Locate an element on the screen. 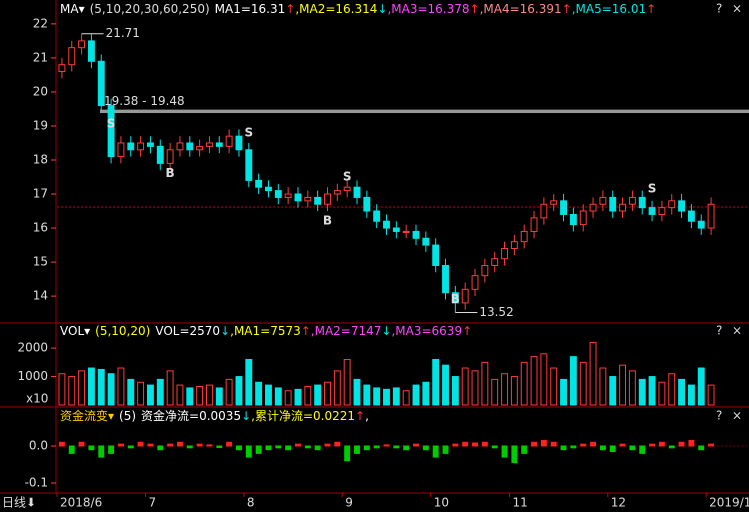  signal-marker: S is located at coordinates (111, 123).